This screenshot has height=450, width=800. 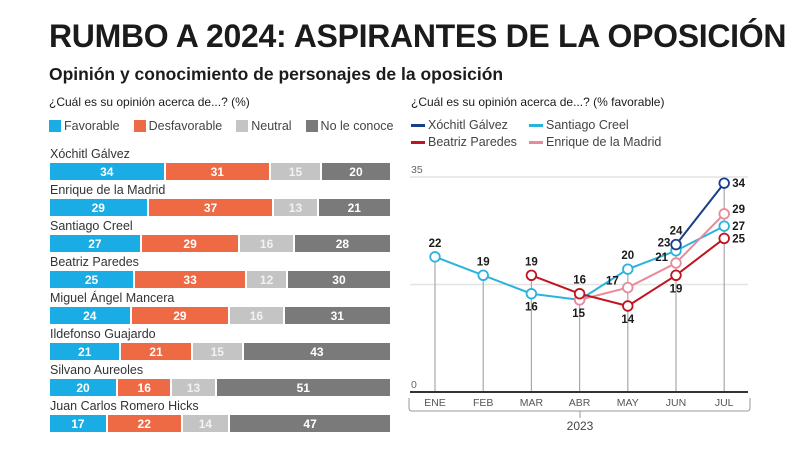 I want to click on data-label-creel: 23, so click(x=664, y=244).